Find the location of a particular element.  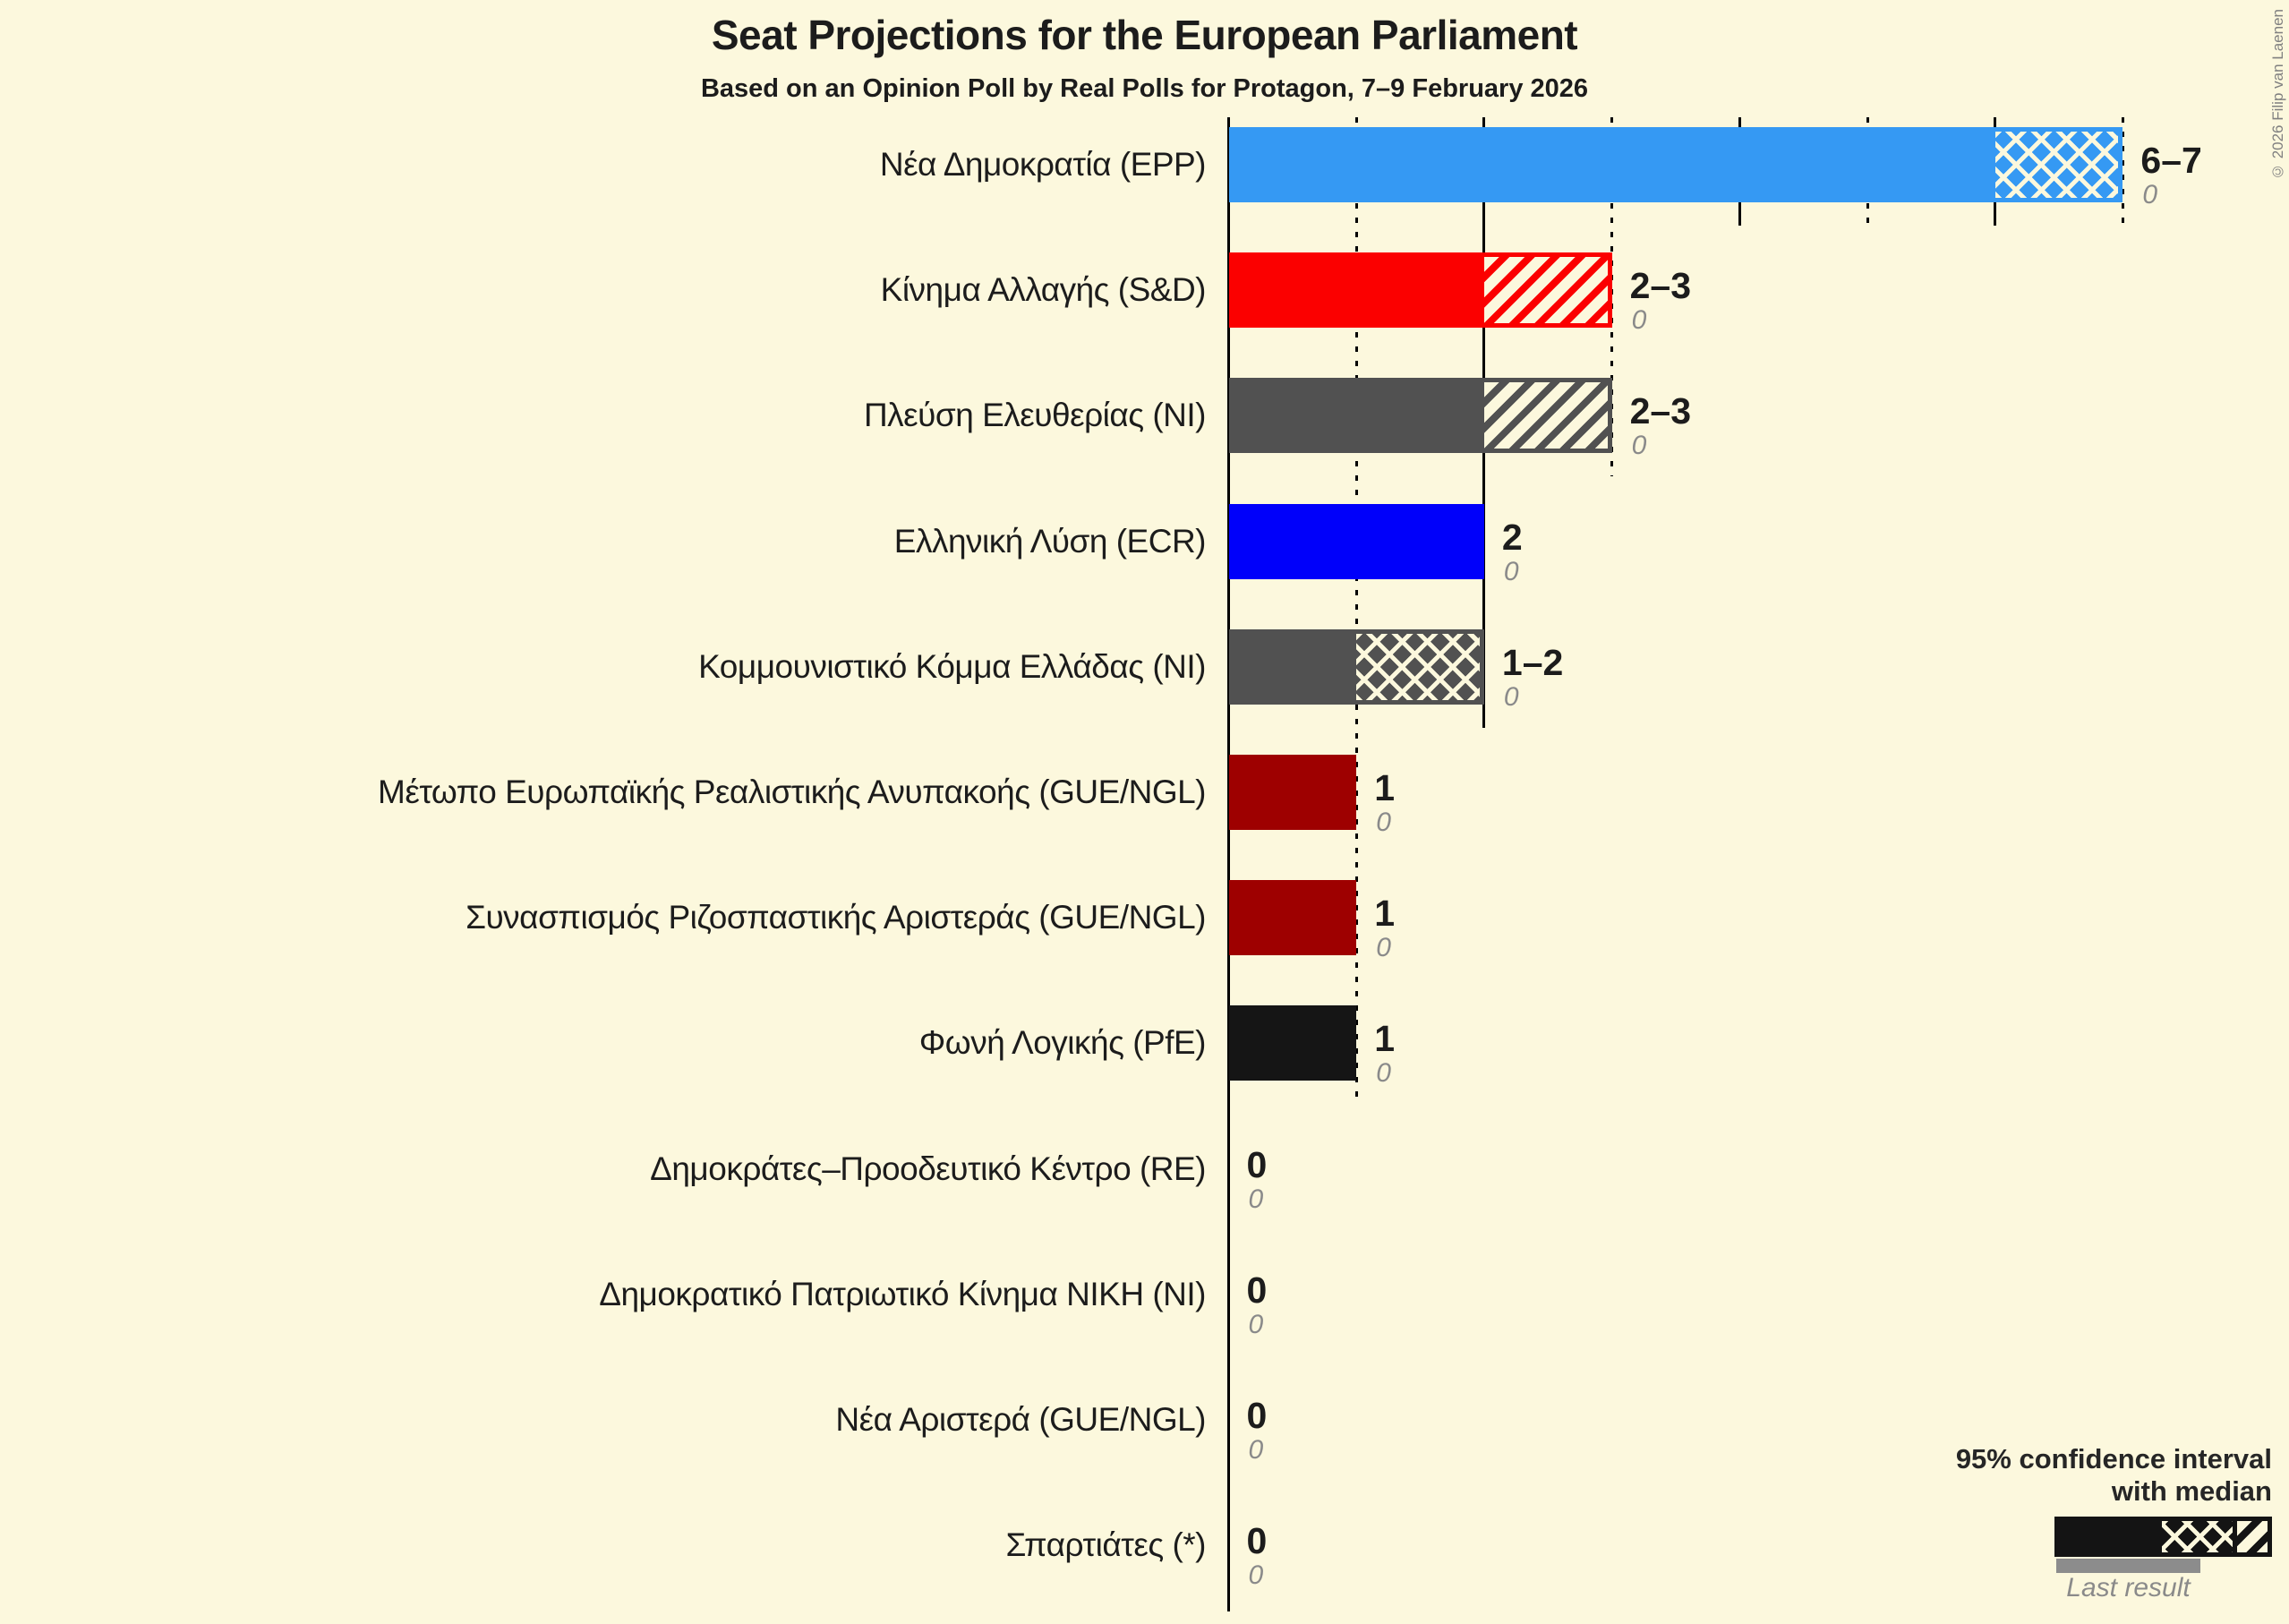

party-label: Σπαρτιάτες (*) is located at coordinates (1105, 1545).